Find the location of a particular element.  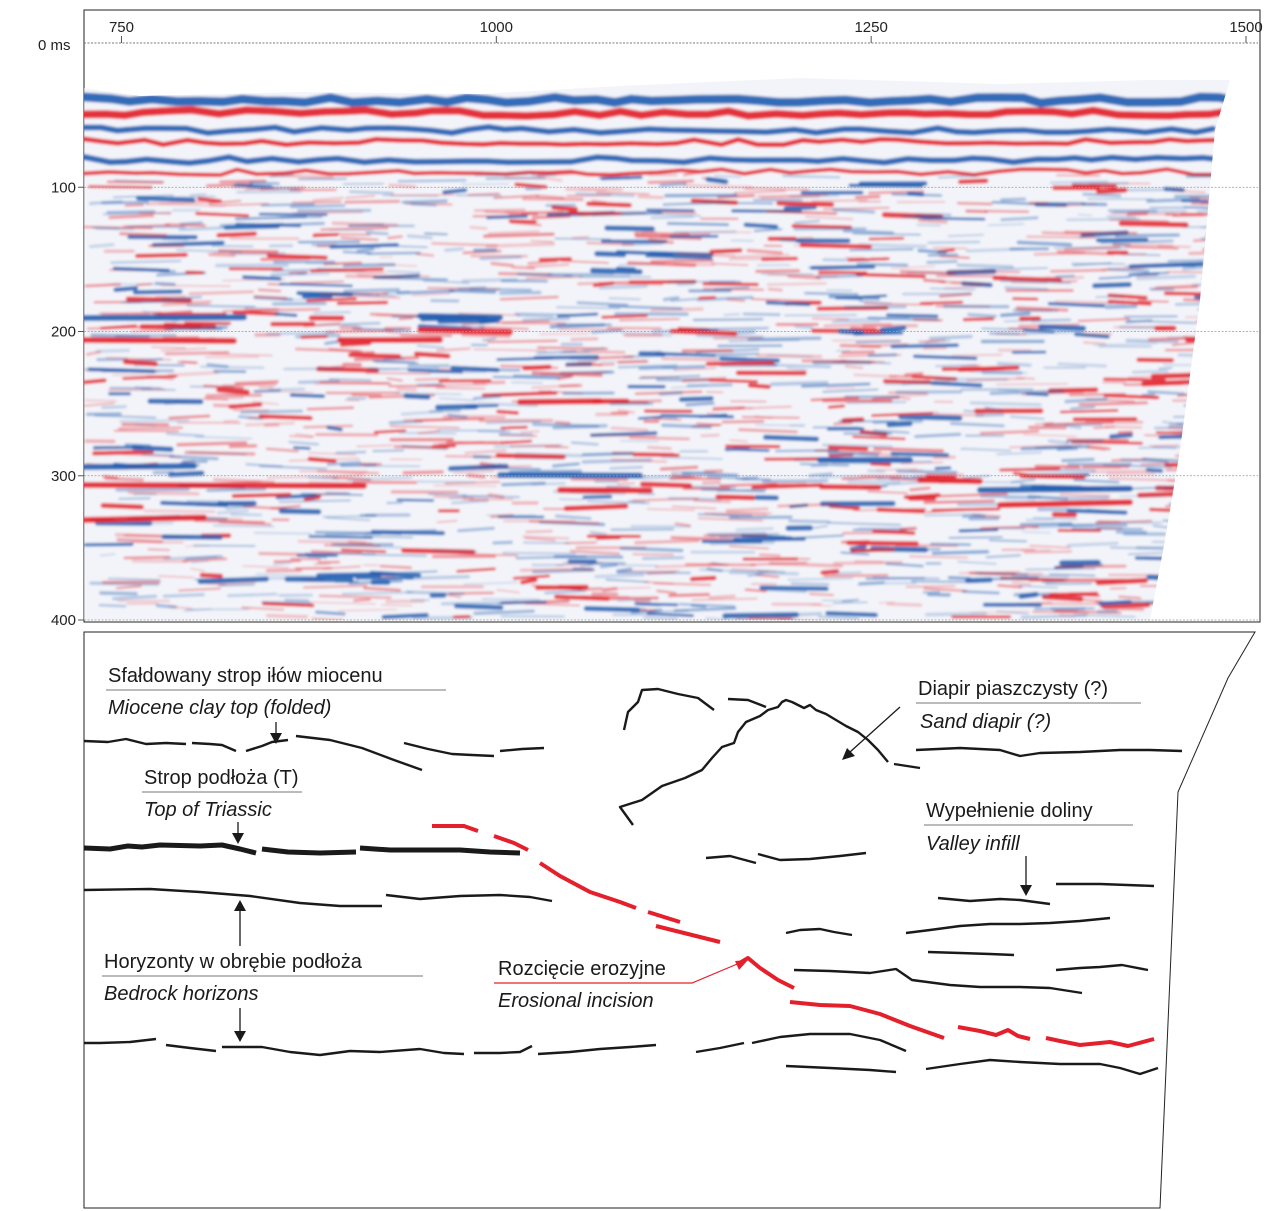

seismic-reflector is located at coordinates (160, 340).